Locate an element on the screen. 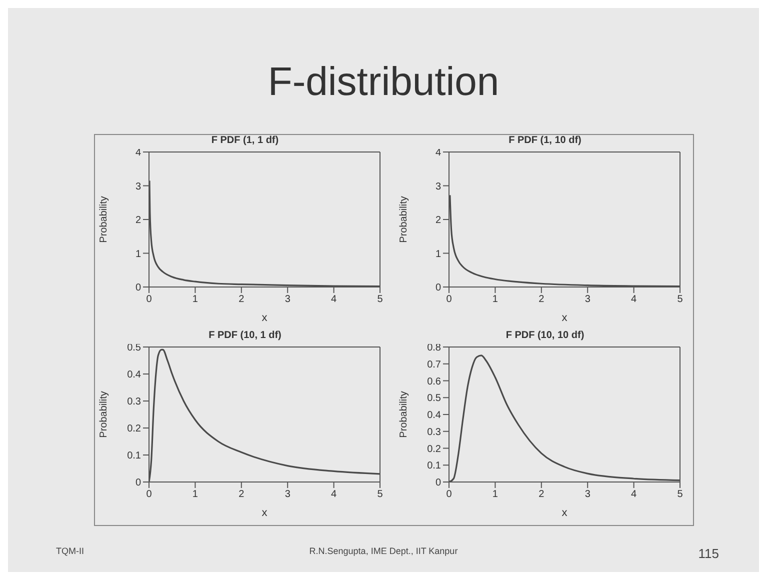  y-tick-label: 0.7 is located at coordinates (434, 364).